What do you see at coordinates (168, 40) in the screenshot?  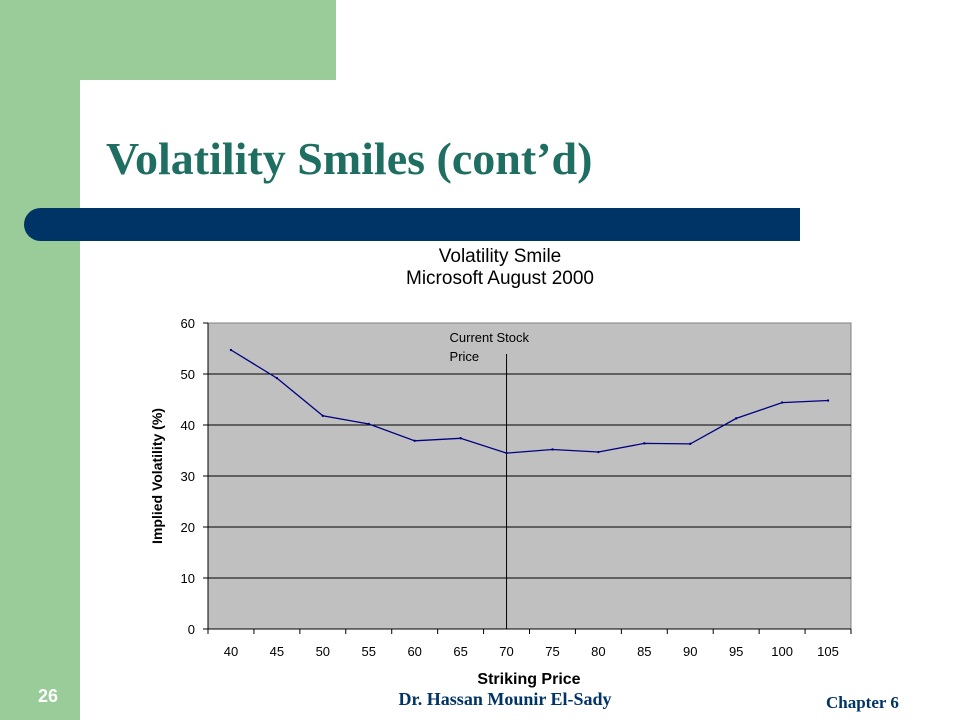 I see `top-band` at bounding box center [168, 40].